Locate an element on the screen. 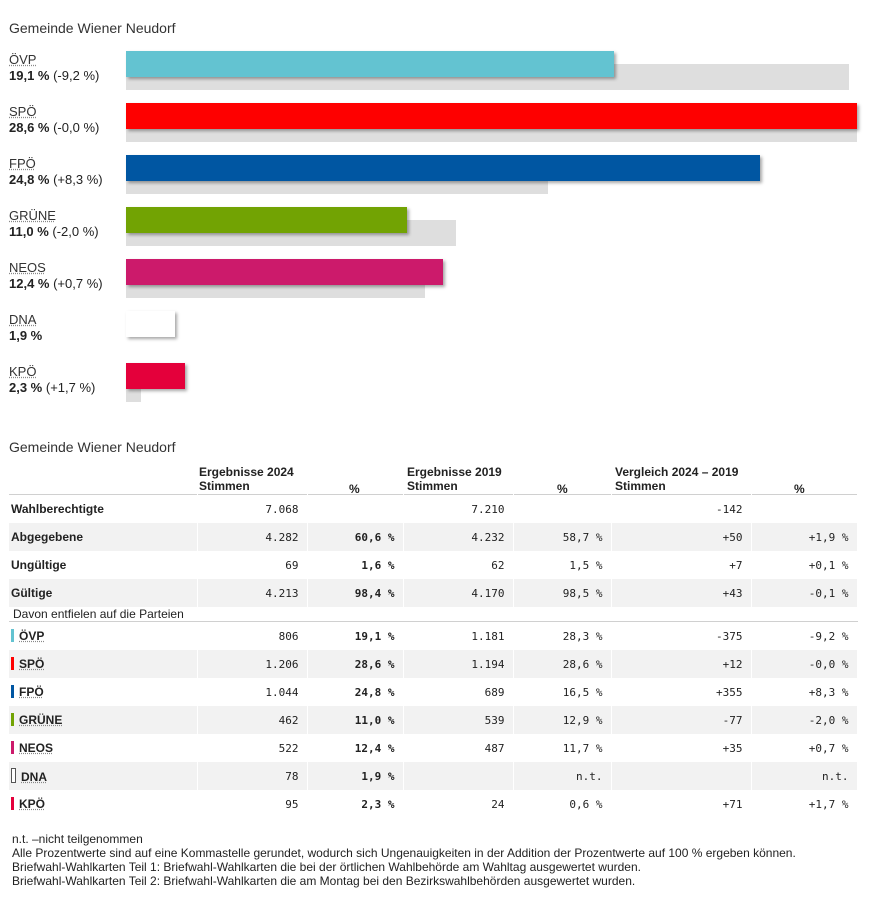  footnote-line: Briefwahl-Wahlkarten Teil 2 is located at coordinates (324, 881).